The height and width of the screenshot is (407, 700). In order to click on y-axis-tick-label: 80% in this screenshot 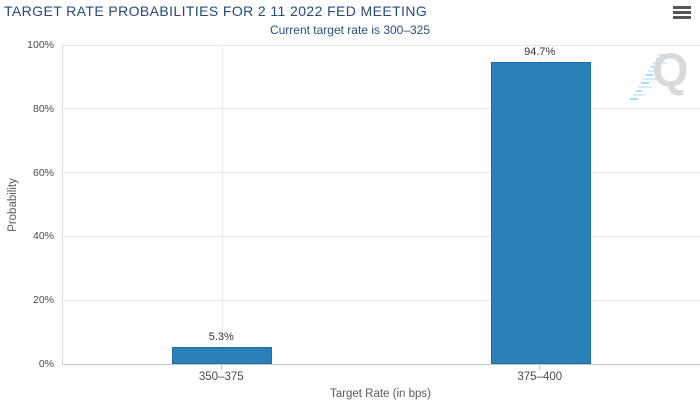, I will do `click(43, 108)`.